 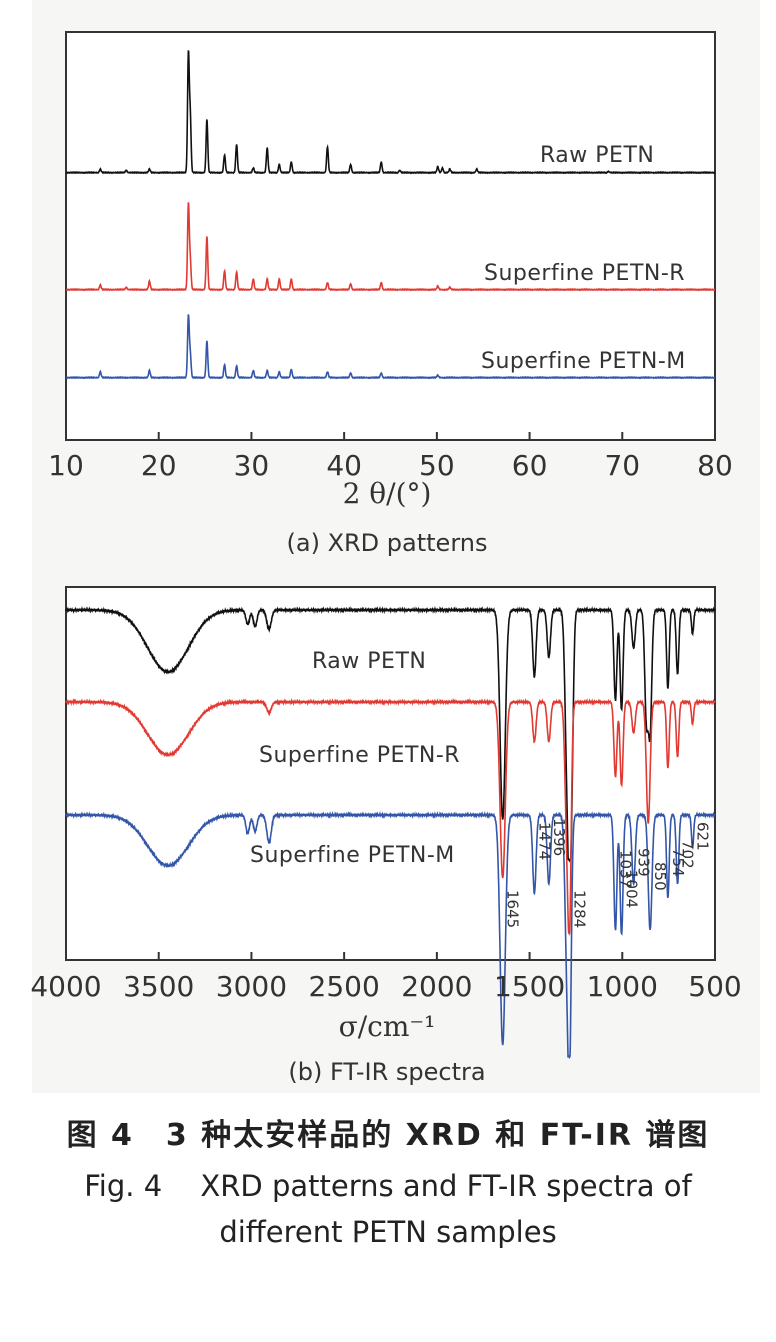 I want to click on ftir-series-label-r: Superfine PETN-R, so click(x=359, y=755).